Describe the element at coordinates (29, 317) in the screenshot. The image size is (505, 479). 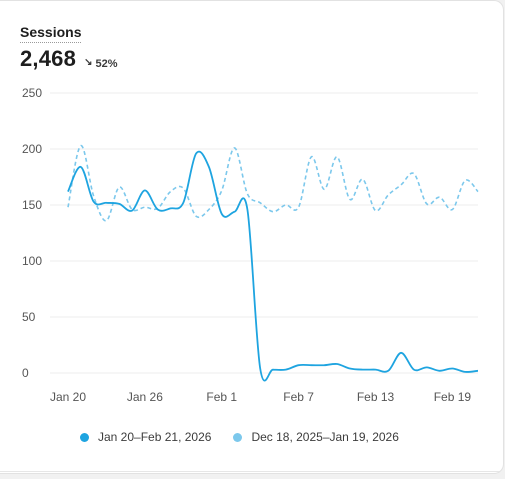
I see `y-tick-label: 50` at that location.